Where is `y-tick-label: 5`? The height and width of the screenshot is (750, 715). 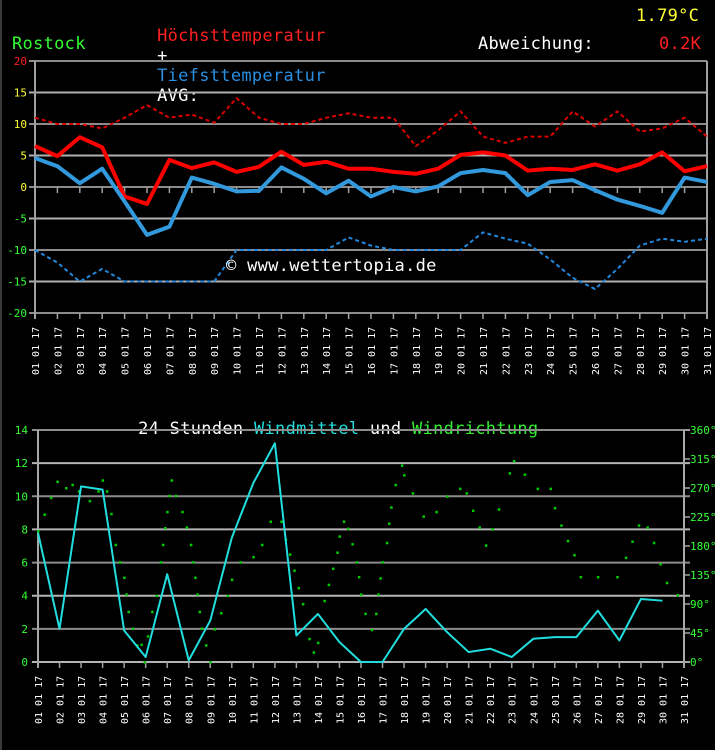 y-tick-label: 5 is located at coordinates (23, 156).